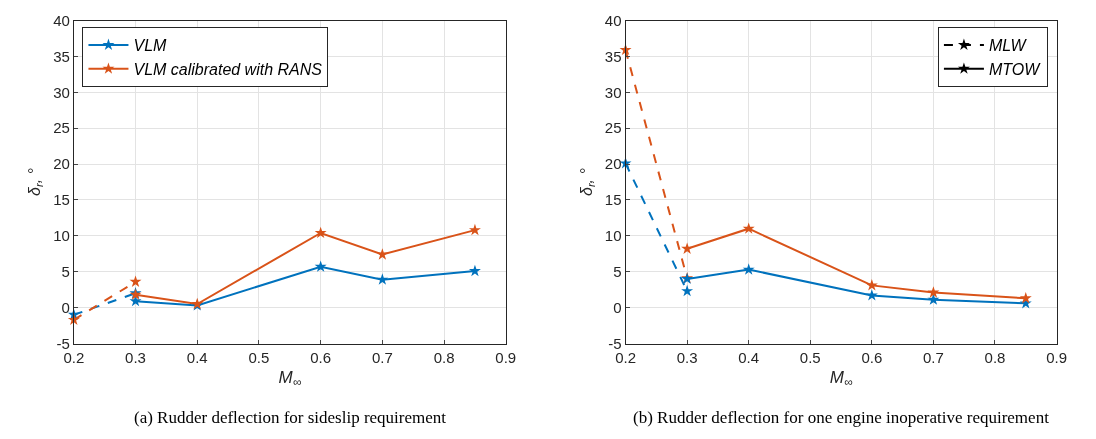  What do you see at coordinates (1015, 69) in the screenshot?
I see `legend-label: MTOW` at bounding box center [1015, 69].